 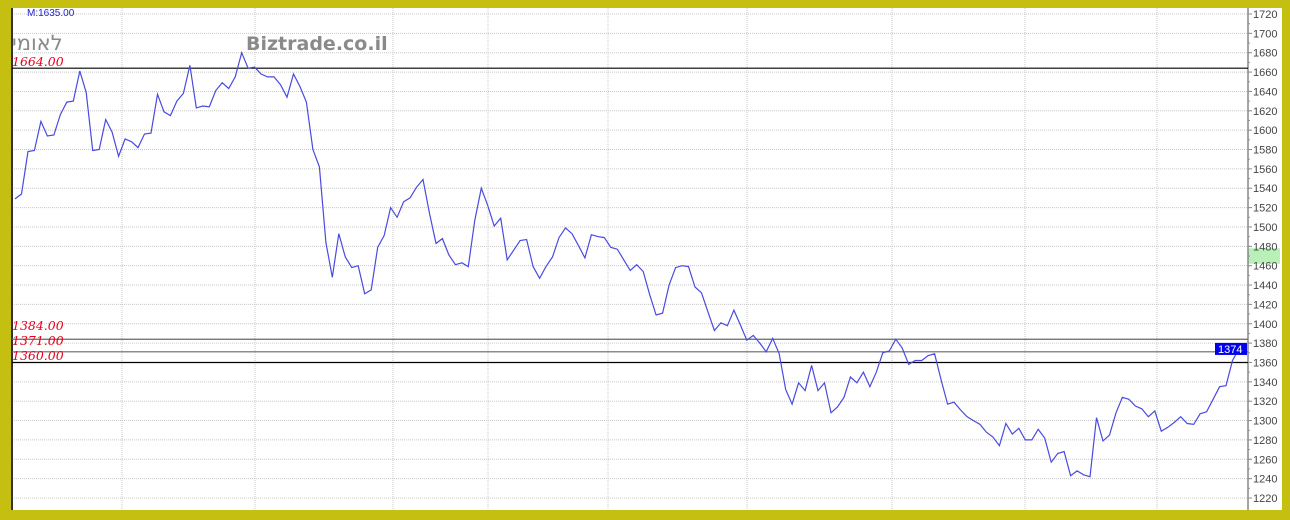 What do you see at coordinates (1265, 499) in the screenshot?
I see `y-tick-label: 1220` at bounding box center [1265, 499].